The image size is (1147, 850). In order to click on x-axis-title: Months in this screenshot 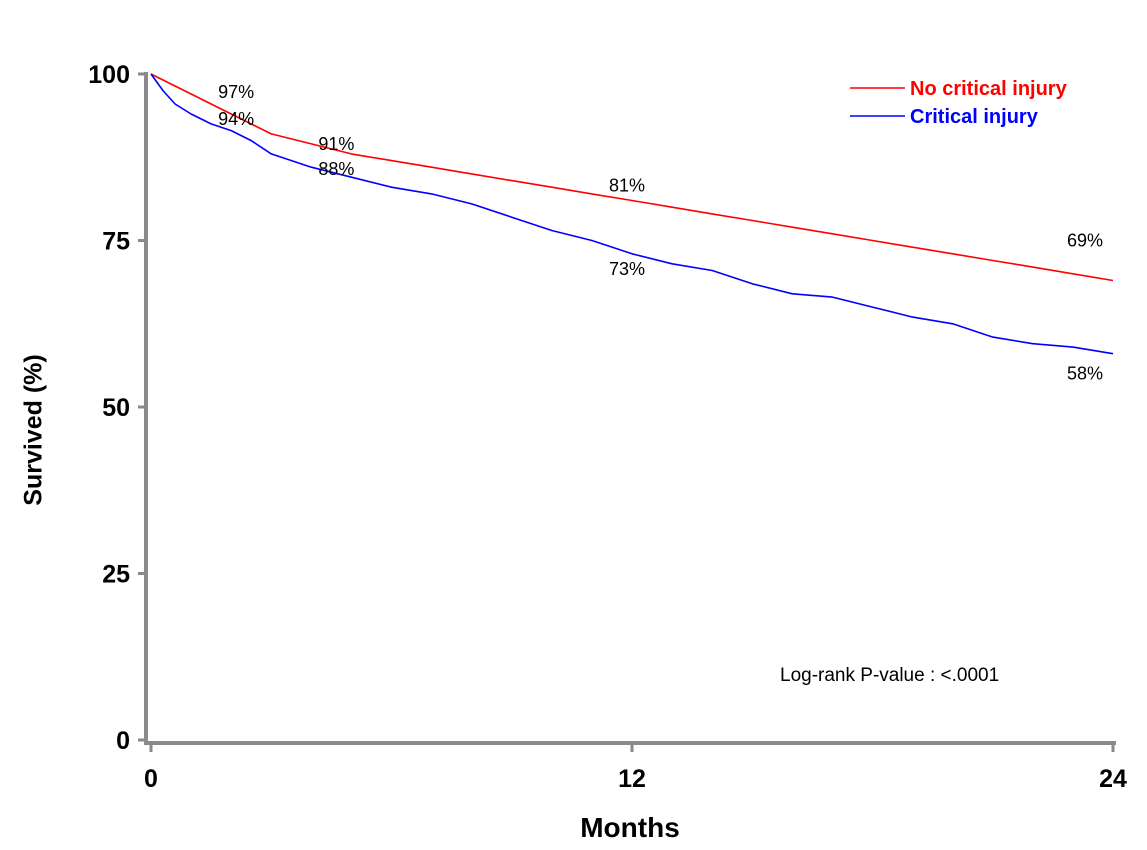, I will do `click(630, 827)`.